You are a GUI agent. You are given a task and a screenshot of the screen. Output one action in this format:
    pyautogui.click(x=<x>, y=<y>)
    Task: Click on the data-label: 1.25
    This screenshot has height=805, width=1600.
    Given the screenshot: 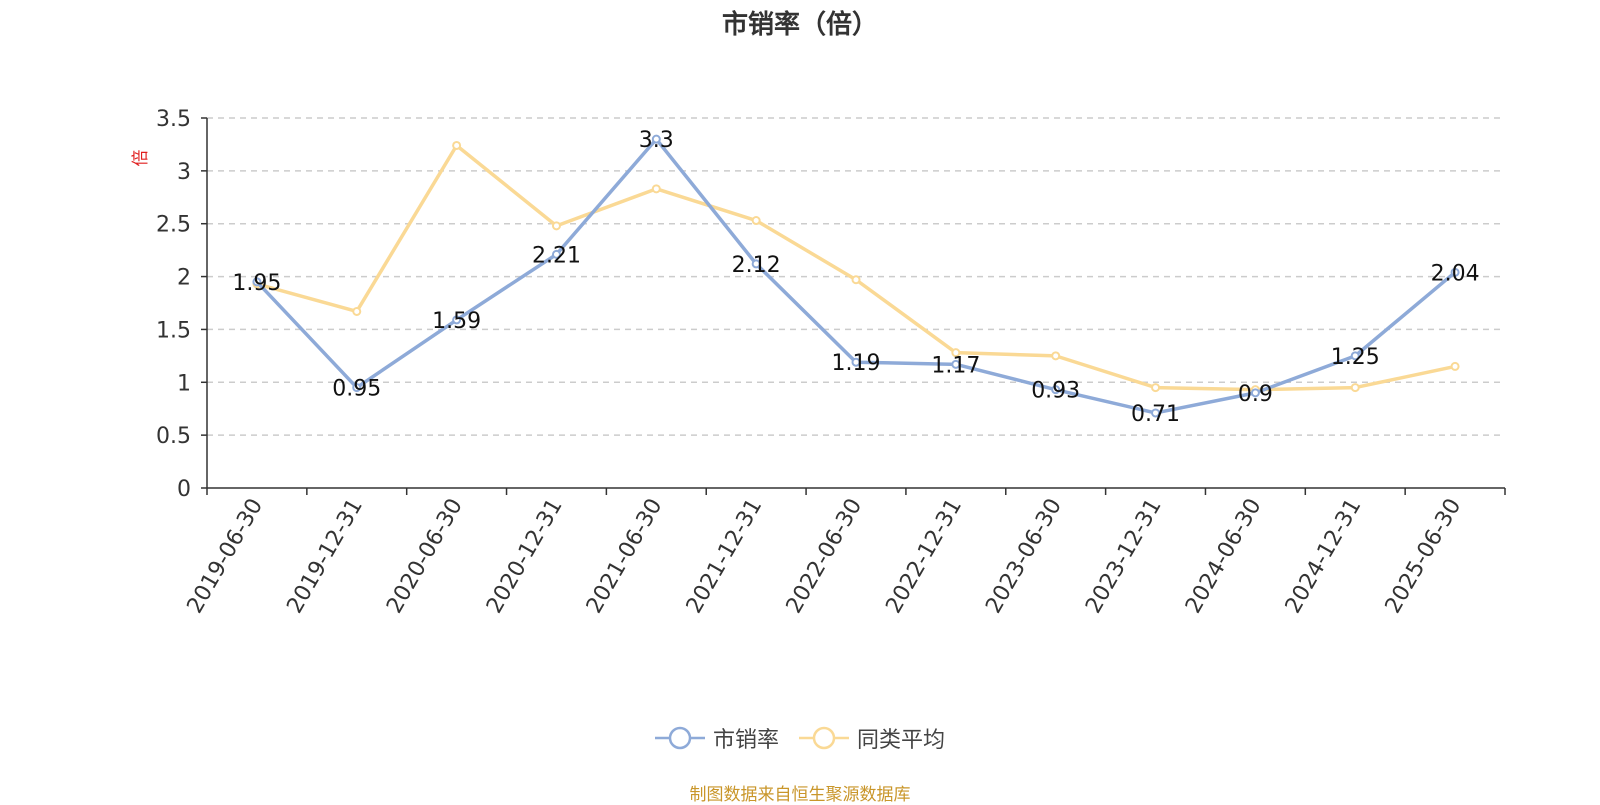 What is the action you would take?
    pyautogui.click(x=1355, y=357)
    